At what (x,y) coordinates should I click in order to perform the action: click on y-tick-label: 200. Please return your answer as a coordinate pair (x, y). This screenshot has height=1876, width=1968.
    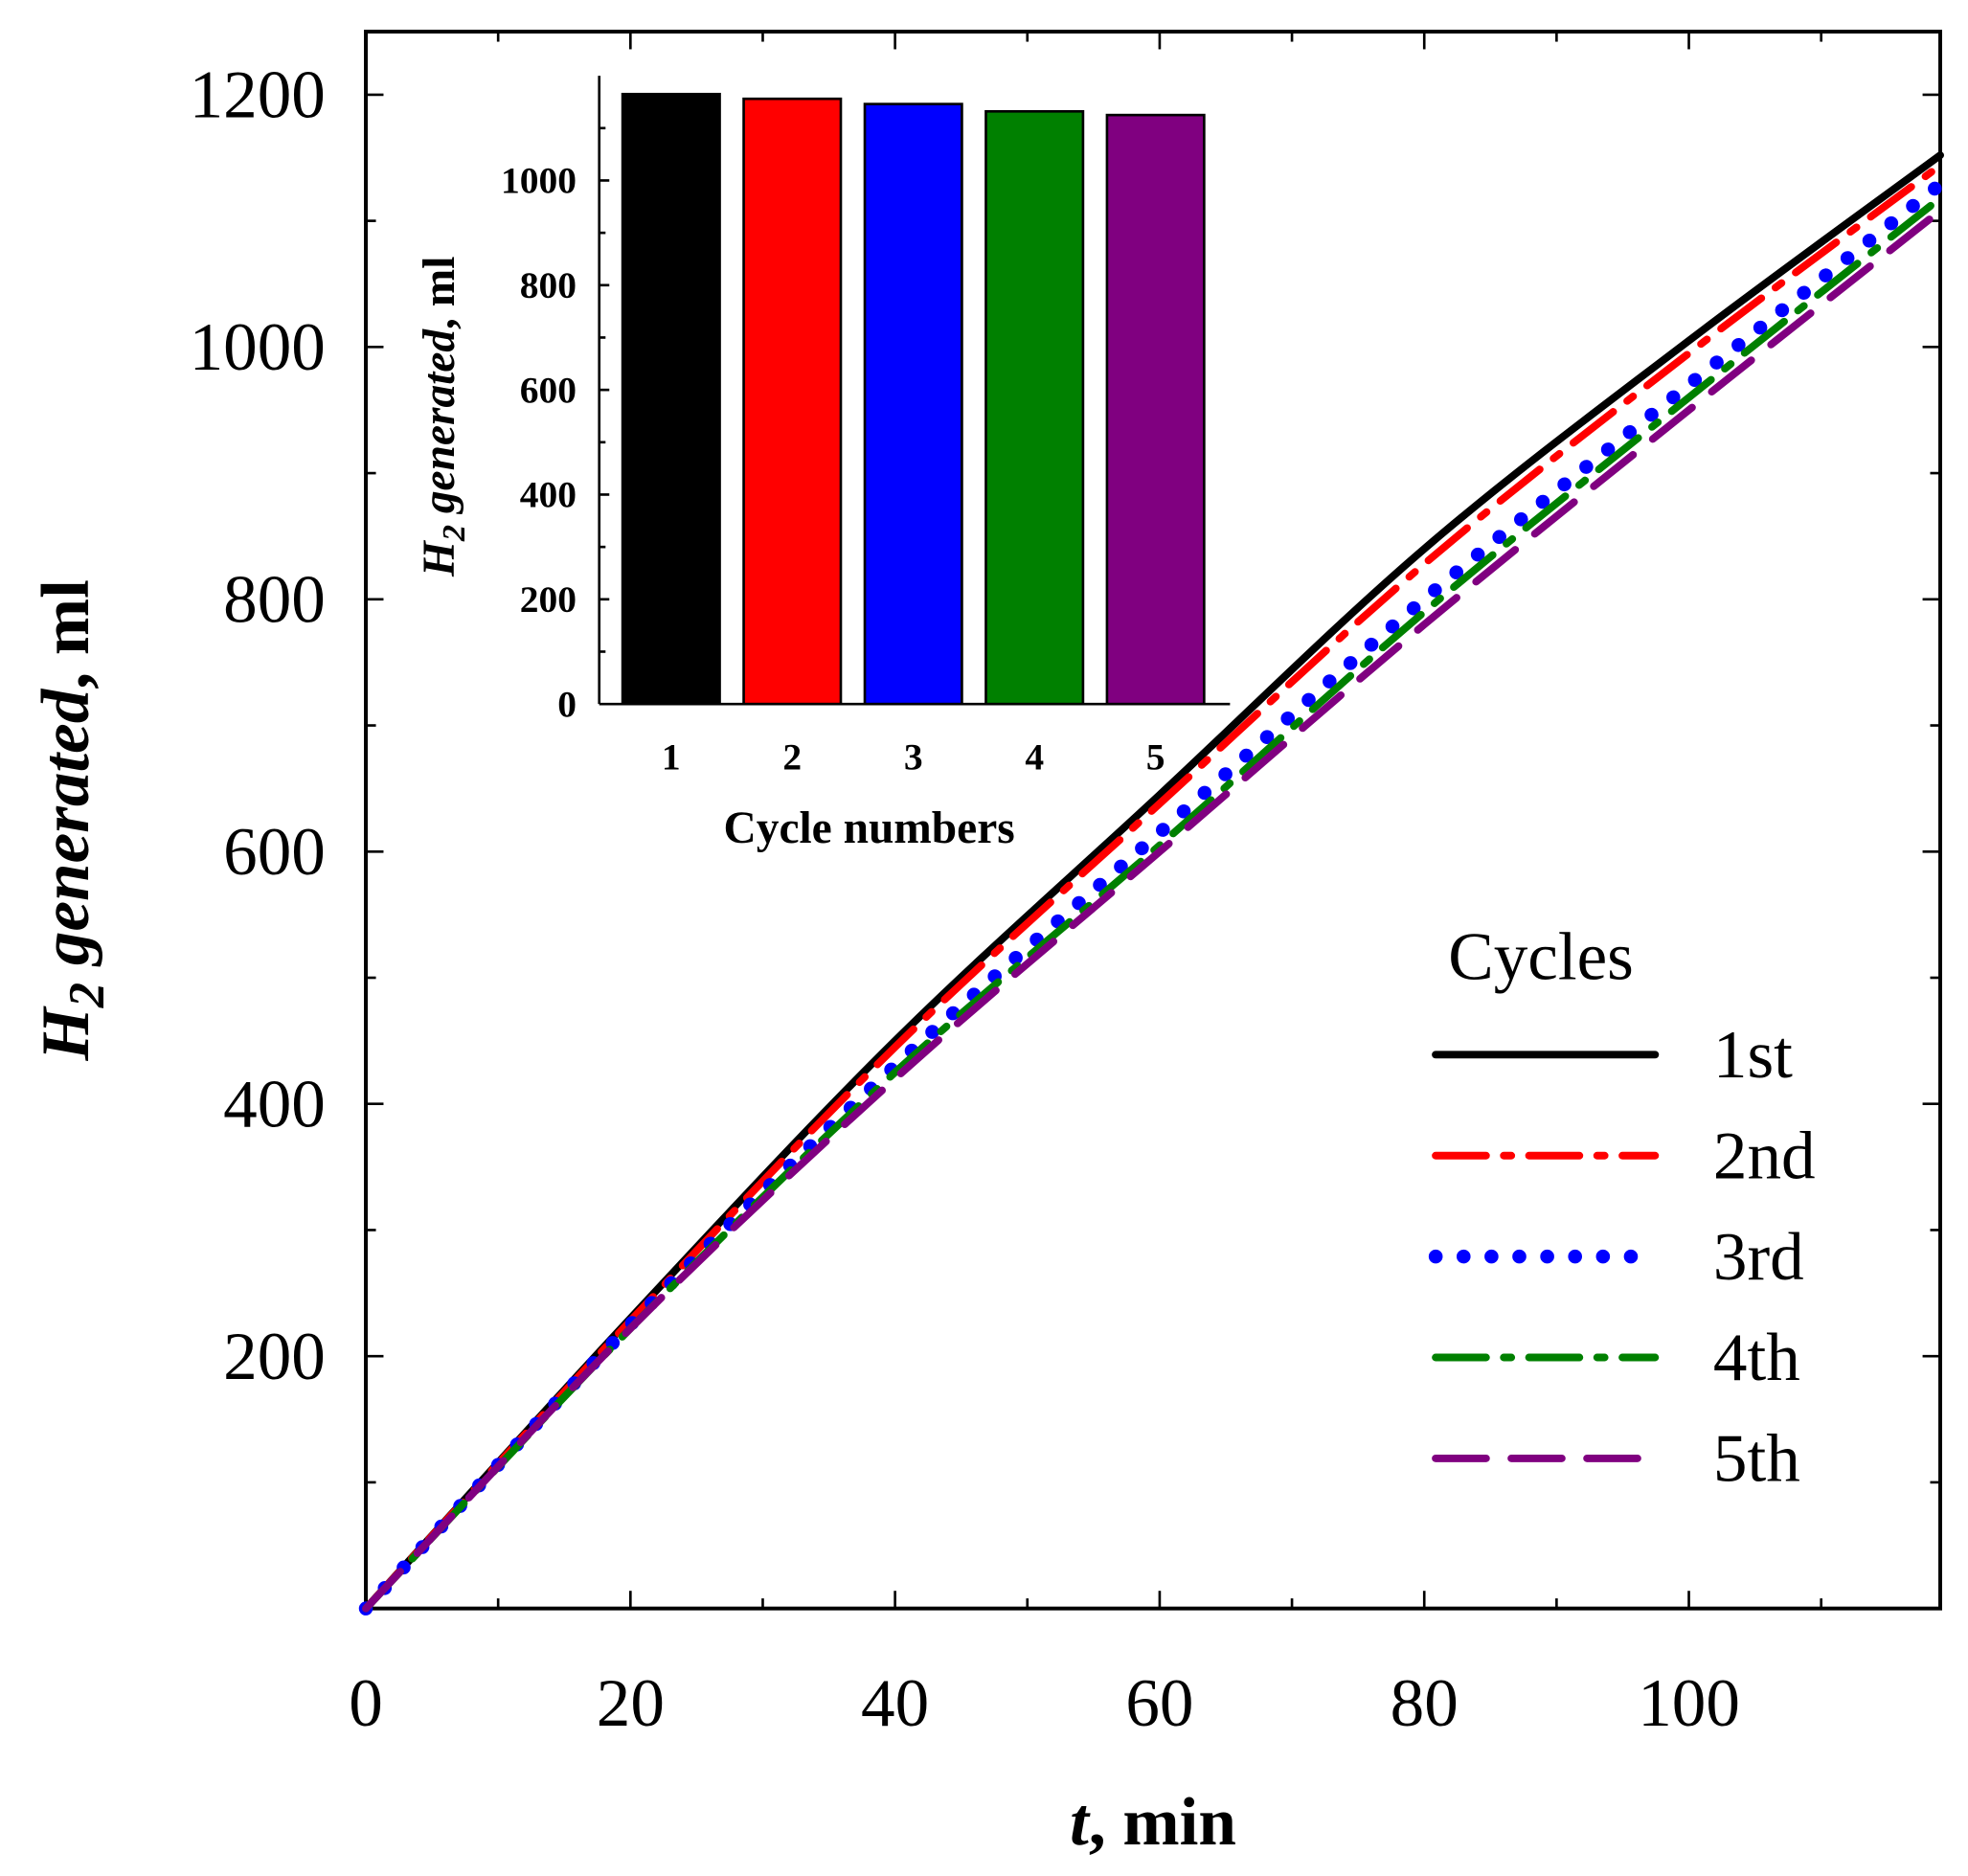
    Looking at the image, I should click on (274, 1357).